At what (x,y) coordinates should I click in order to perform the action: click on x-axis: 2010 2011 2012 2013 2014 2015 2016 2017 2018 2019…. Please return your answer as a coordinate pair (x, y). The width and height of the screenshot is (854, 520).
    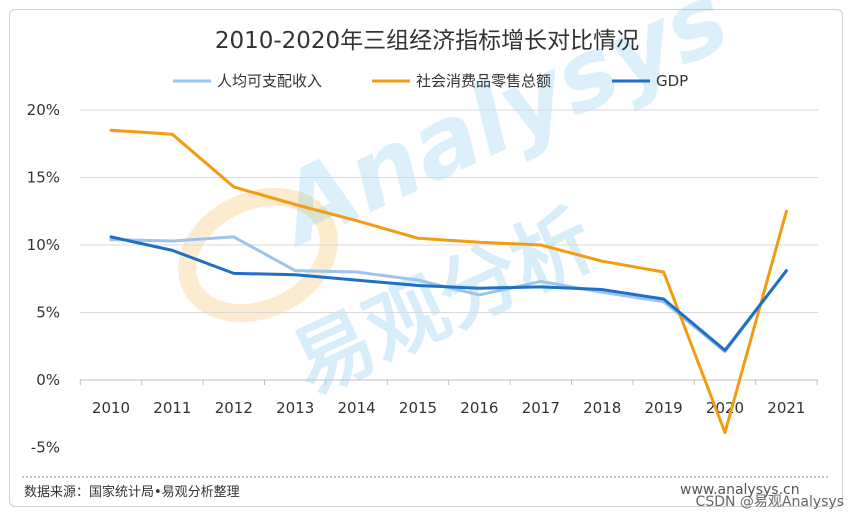
    Looking at the image, I should click on (448, 398).